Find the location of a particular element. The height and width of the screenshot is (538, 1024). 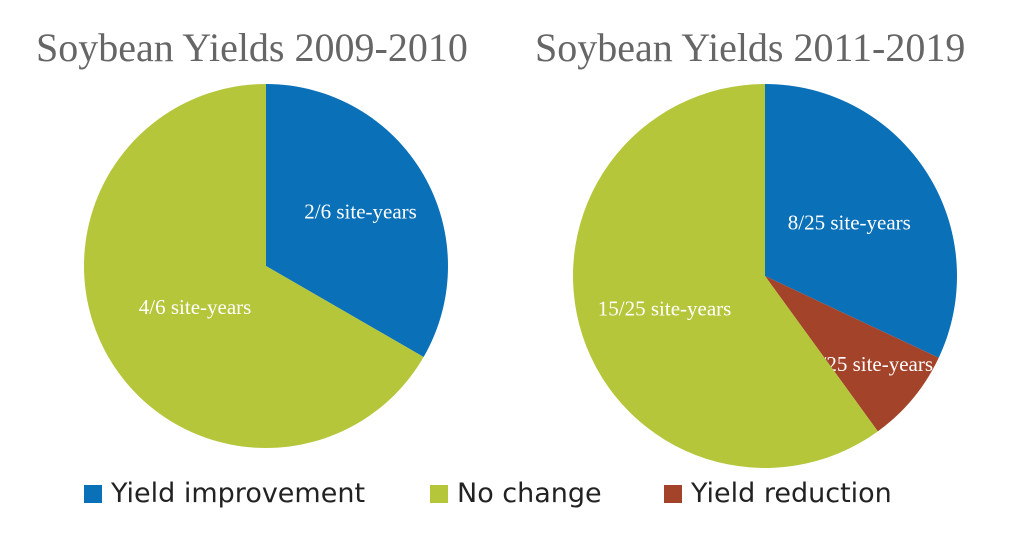

pie-slice-yield-reduction is located at coordinates (852, 354).